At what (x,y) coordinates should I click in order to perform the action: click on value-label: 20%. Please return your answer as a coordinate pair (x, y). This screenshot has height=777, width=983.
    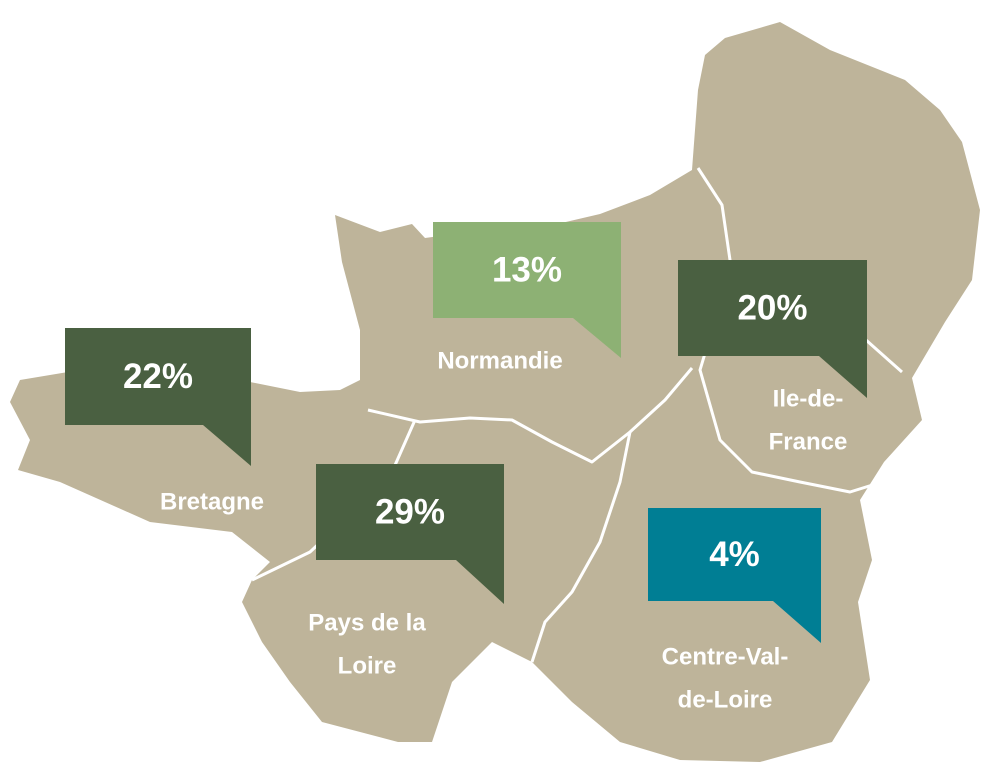
    Looking at the image, I should click on (772, 307).